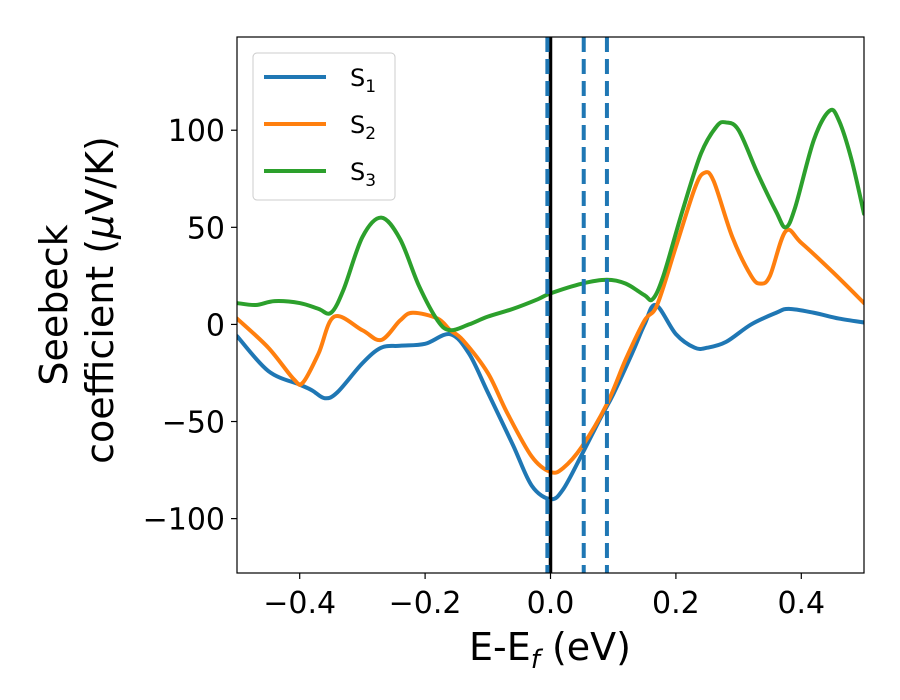 The image size is (900, 700). I want to click on legend-box, so click(324, 126).